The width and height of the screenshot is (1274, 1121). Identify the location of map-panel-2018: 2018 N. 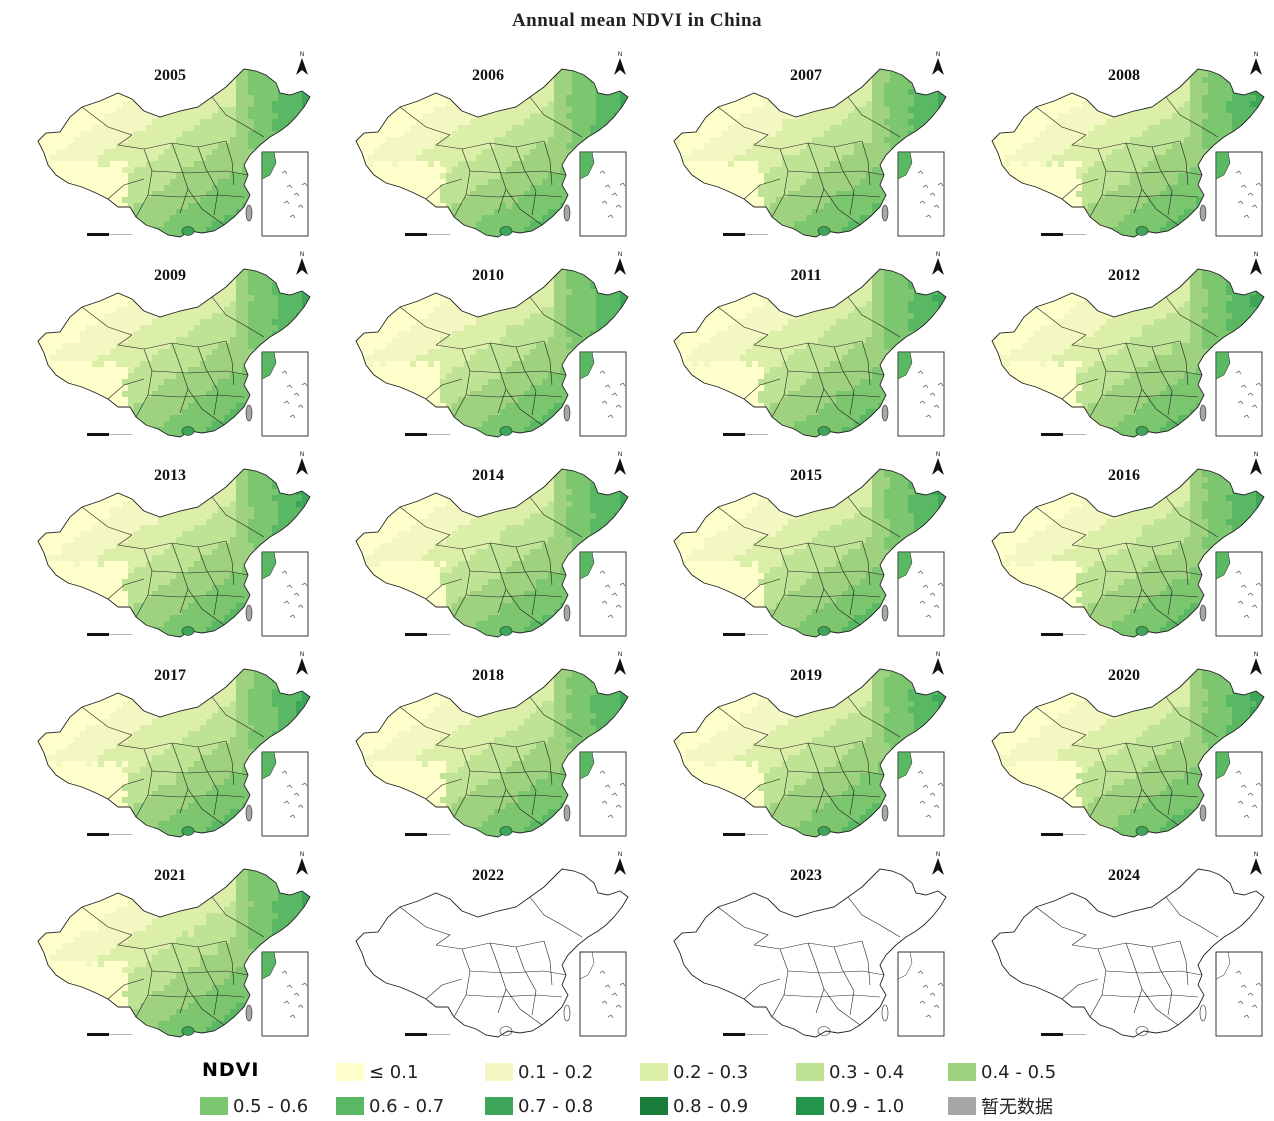
(488, 745).